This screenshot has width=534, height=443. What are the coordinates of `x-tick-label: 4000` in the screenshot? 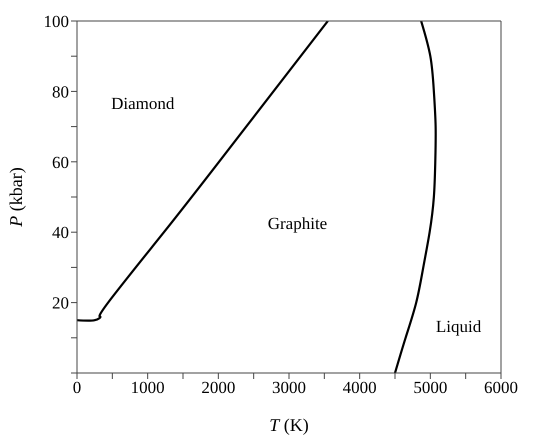 It's located at (359, 388).